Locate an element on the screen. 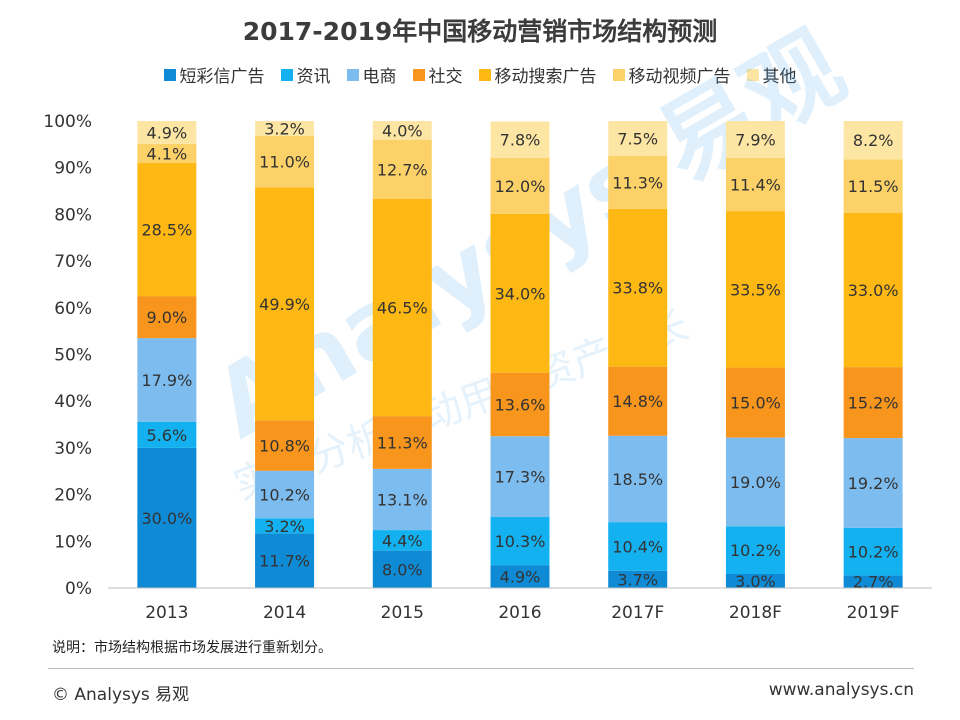 The width and height of the screenshot is (960, 720). data-label: 33.0% is located at coordinates (873, 290).